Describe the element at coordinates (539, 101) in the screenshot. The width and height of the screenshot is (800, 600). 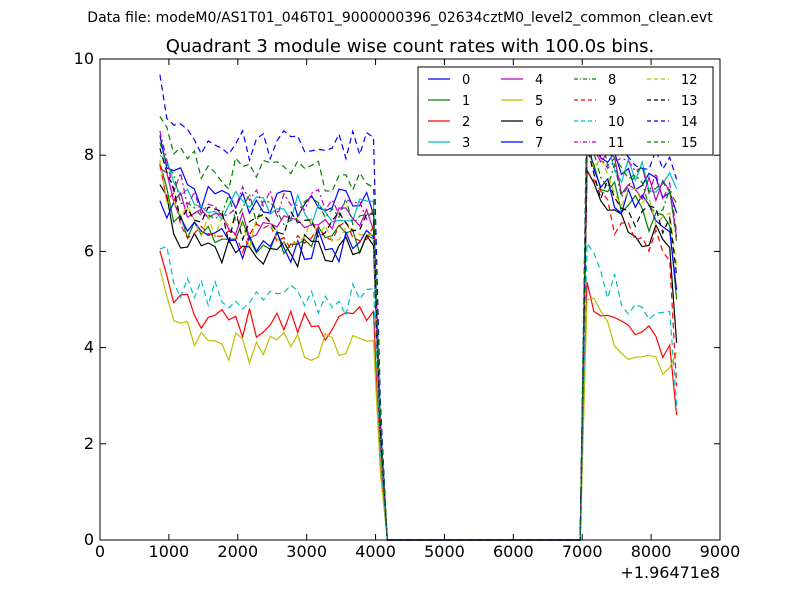
I see `legend-label-5: 5` at that location.